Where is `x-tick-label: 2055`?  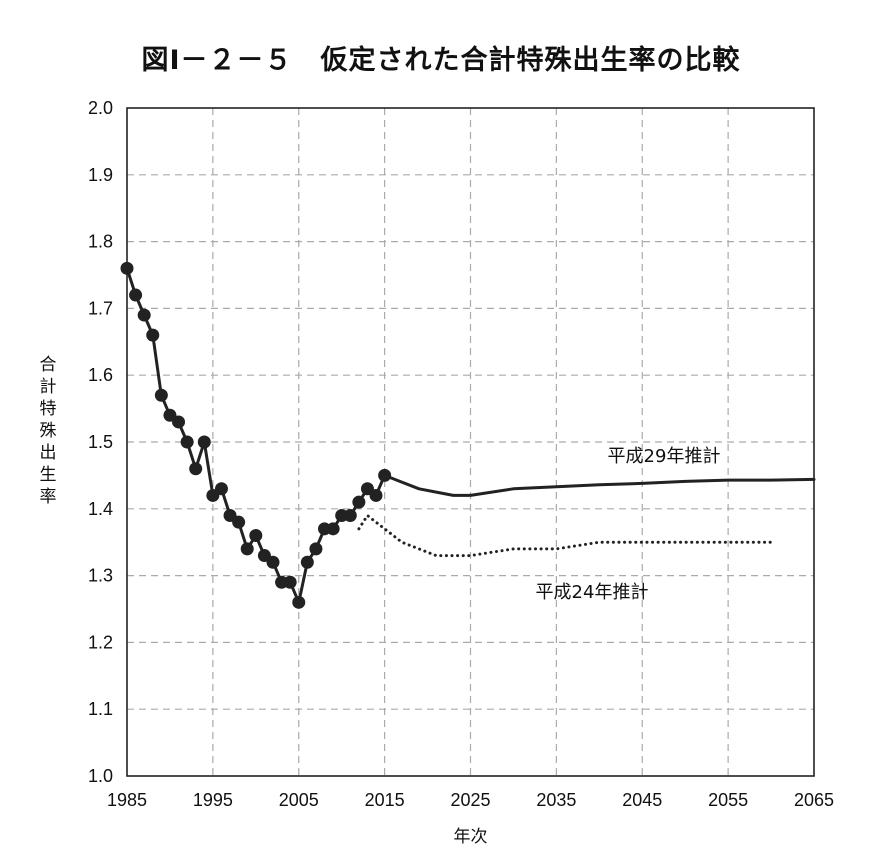
x-tick-label: 2055 is located at coordinates (728, 800).